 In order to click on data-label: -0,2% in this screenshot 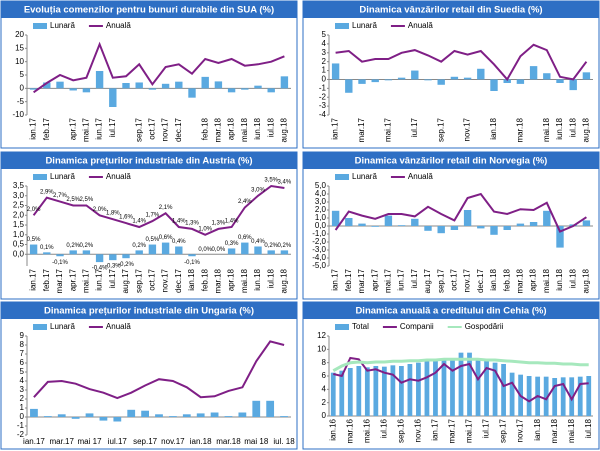, I will do `click(126, 265)`.